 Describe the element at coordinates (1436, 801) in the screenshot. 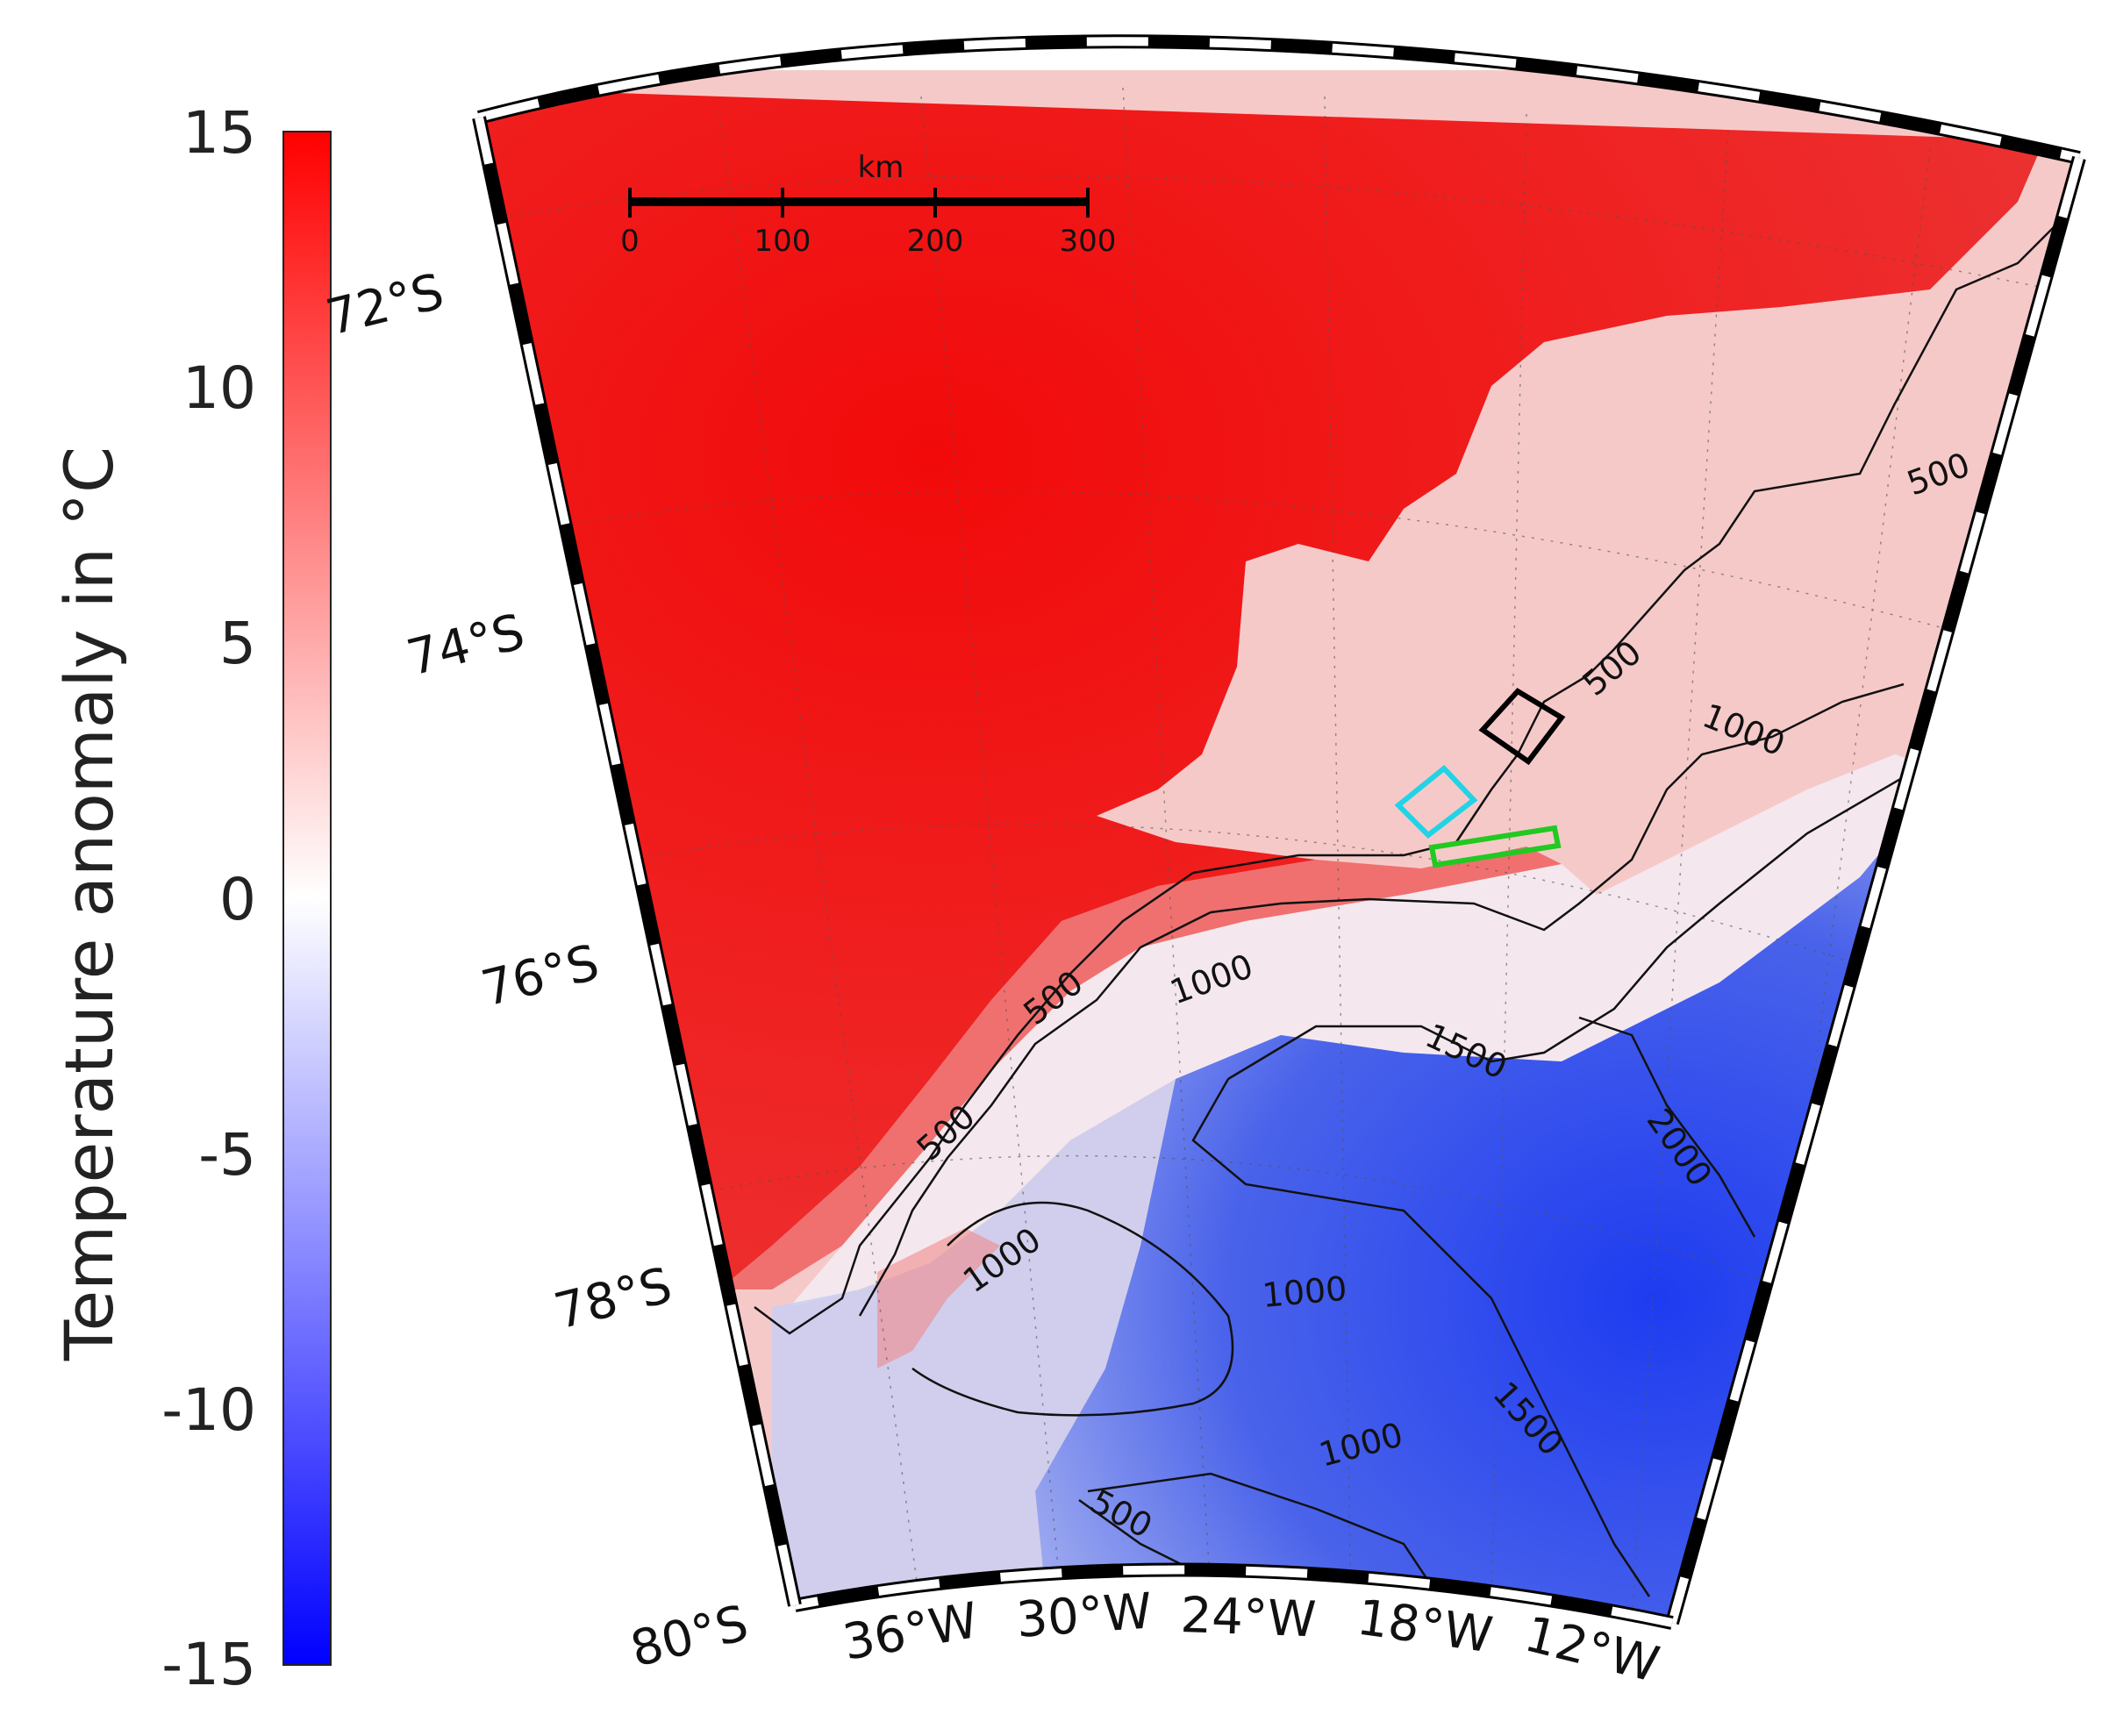

I see `cyan-box` at that location.